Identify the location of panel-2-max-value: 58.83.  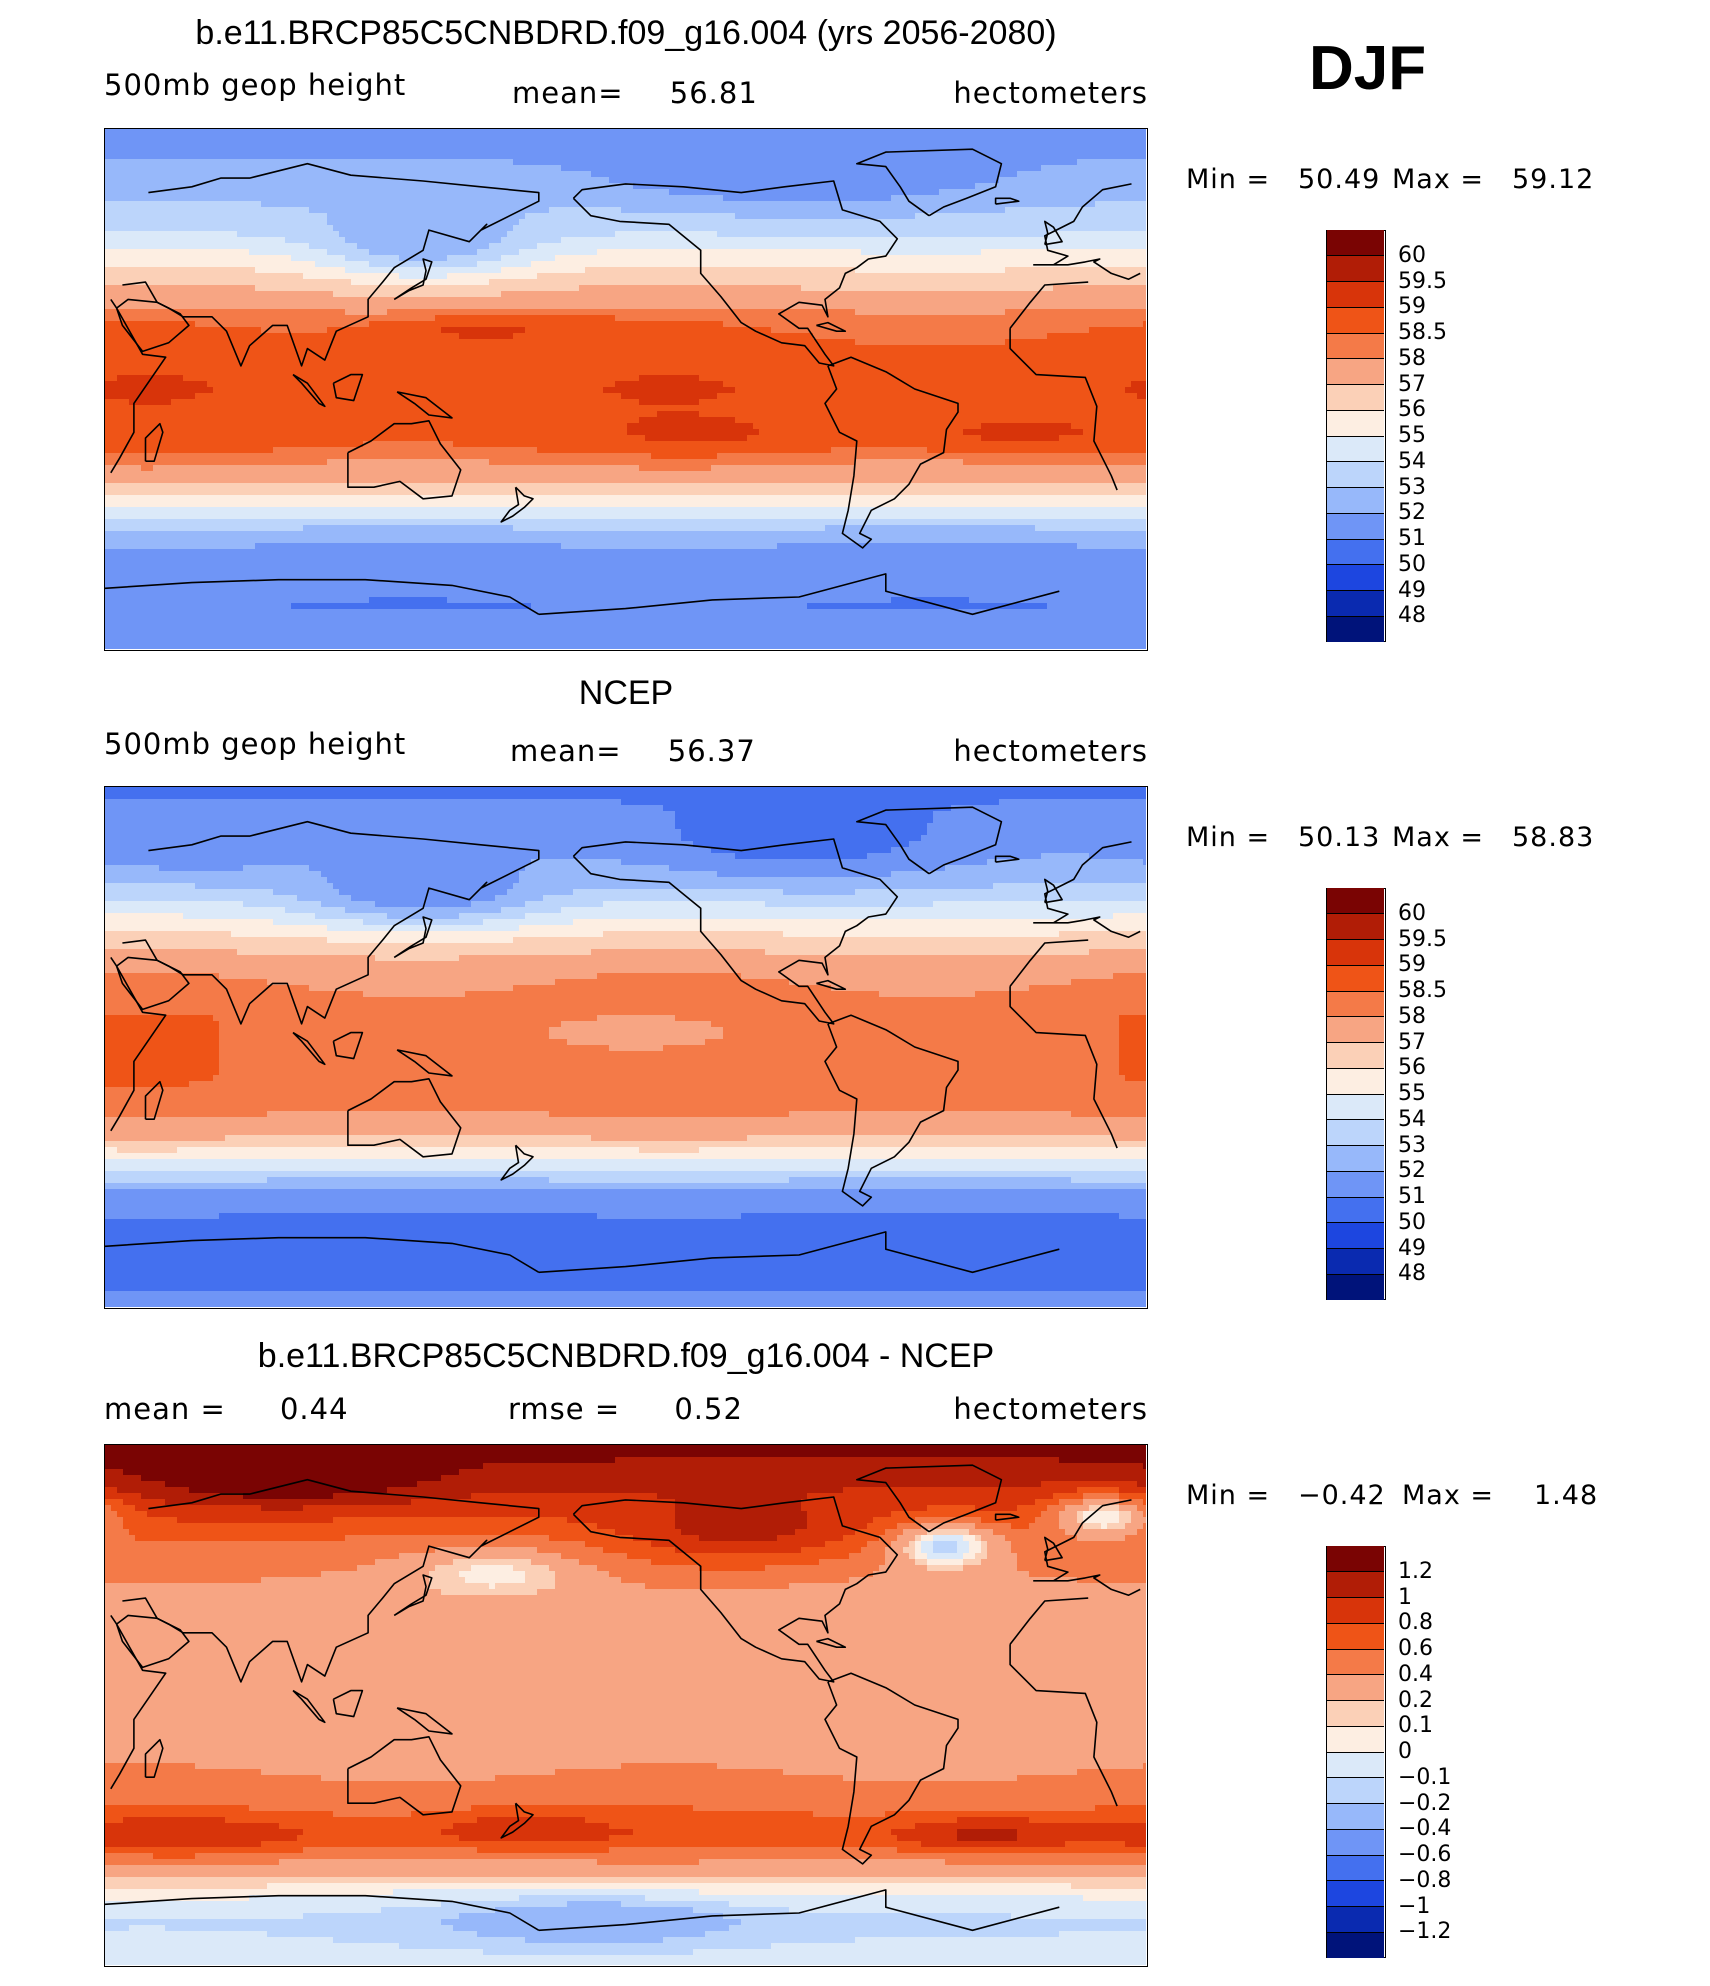
(1553, 837).